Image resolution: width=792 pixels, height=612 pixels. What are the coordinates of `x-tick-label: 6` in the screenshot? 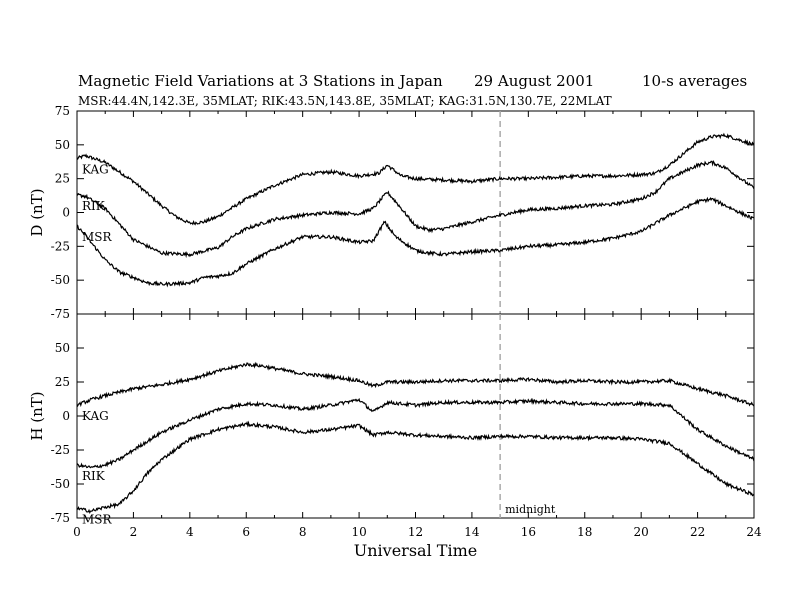 It's located at (246, 532).